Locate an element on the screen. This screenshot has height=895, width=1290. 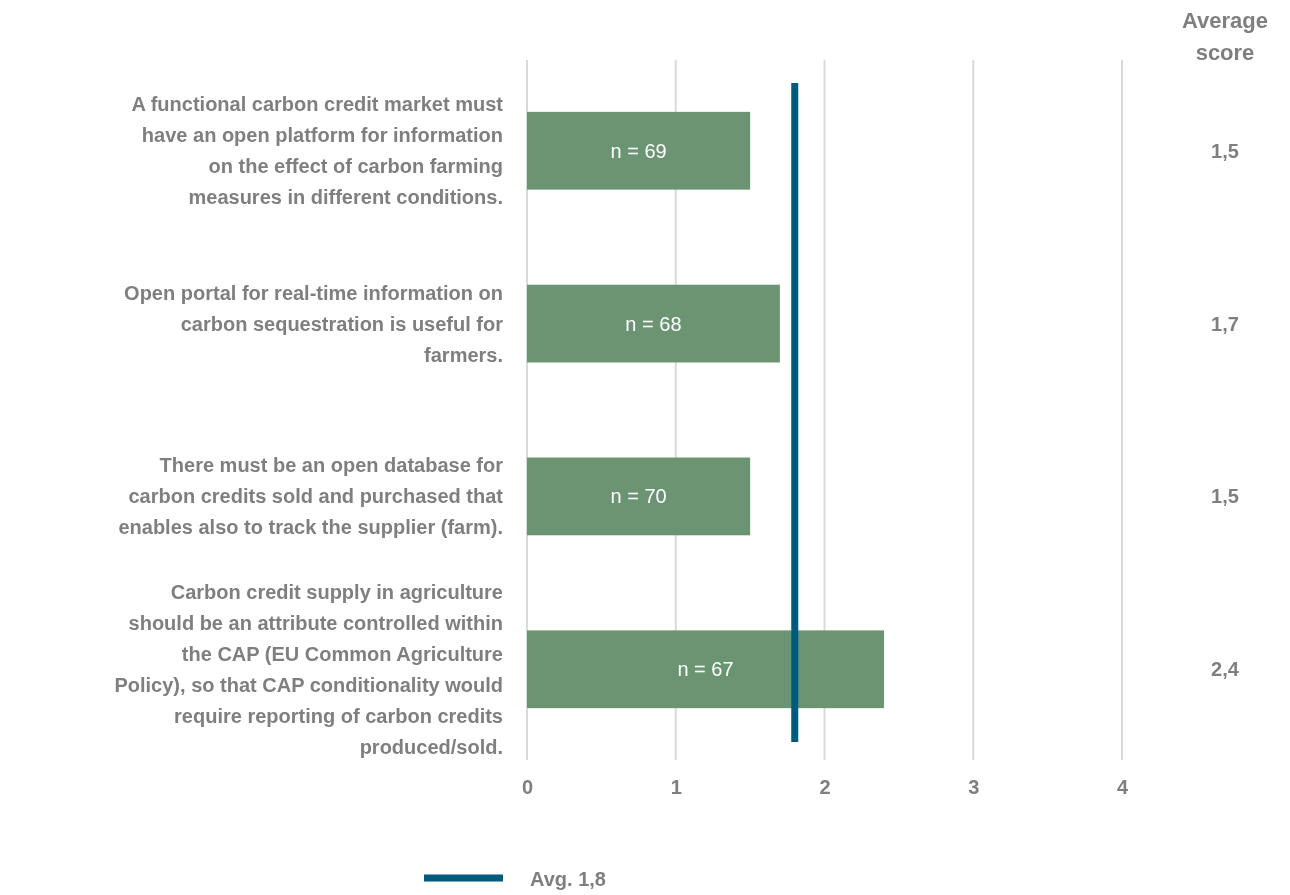
x-tick-label: 4 is located at coordinates (1122, 787).